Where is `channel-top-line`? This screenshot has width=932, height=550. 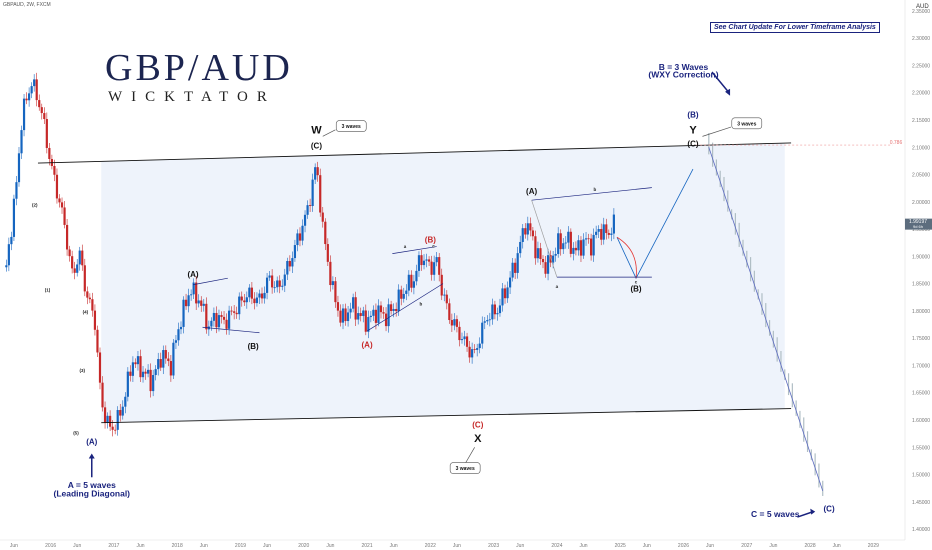
channel-top-line is located at coordinates (414, 153).